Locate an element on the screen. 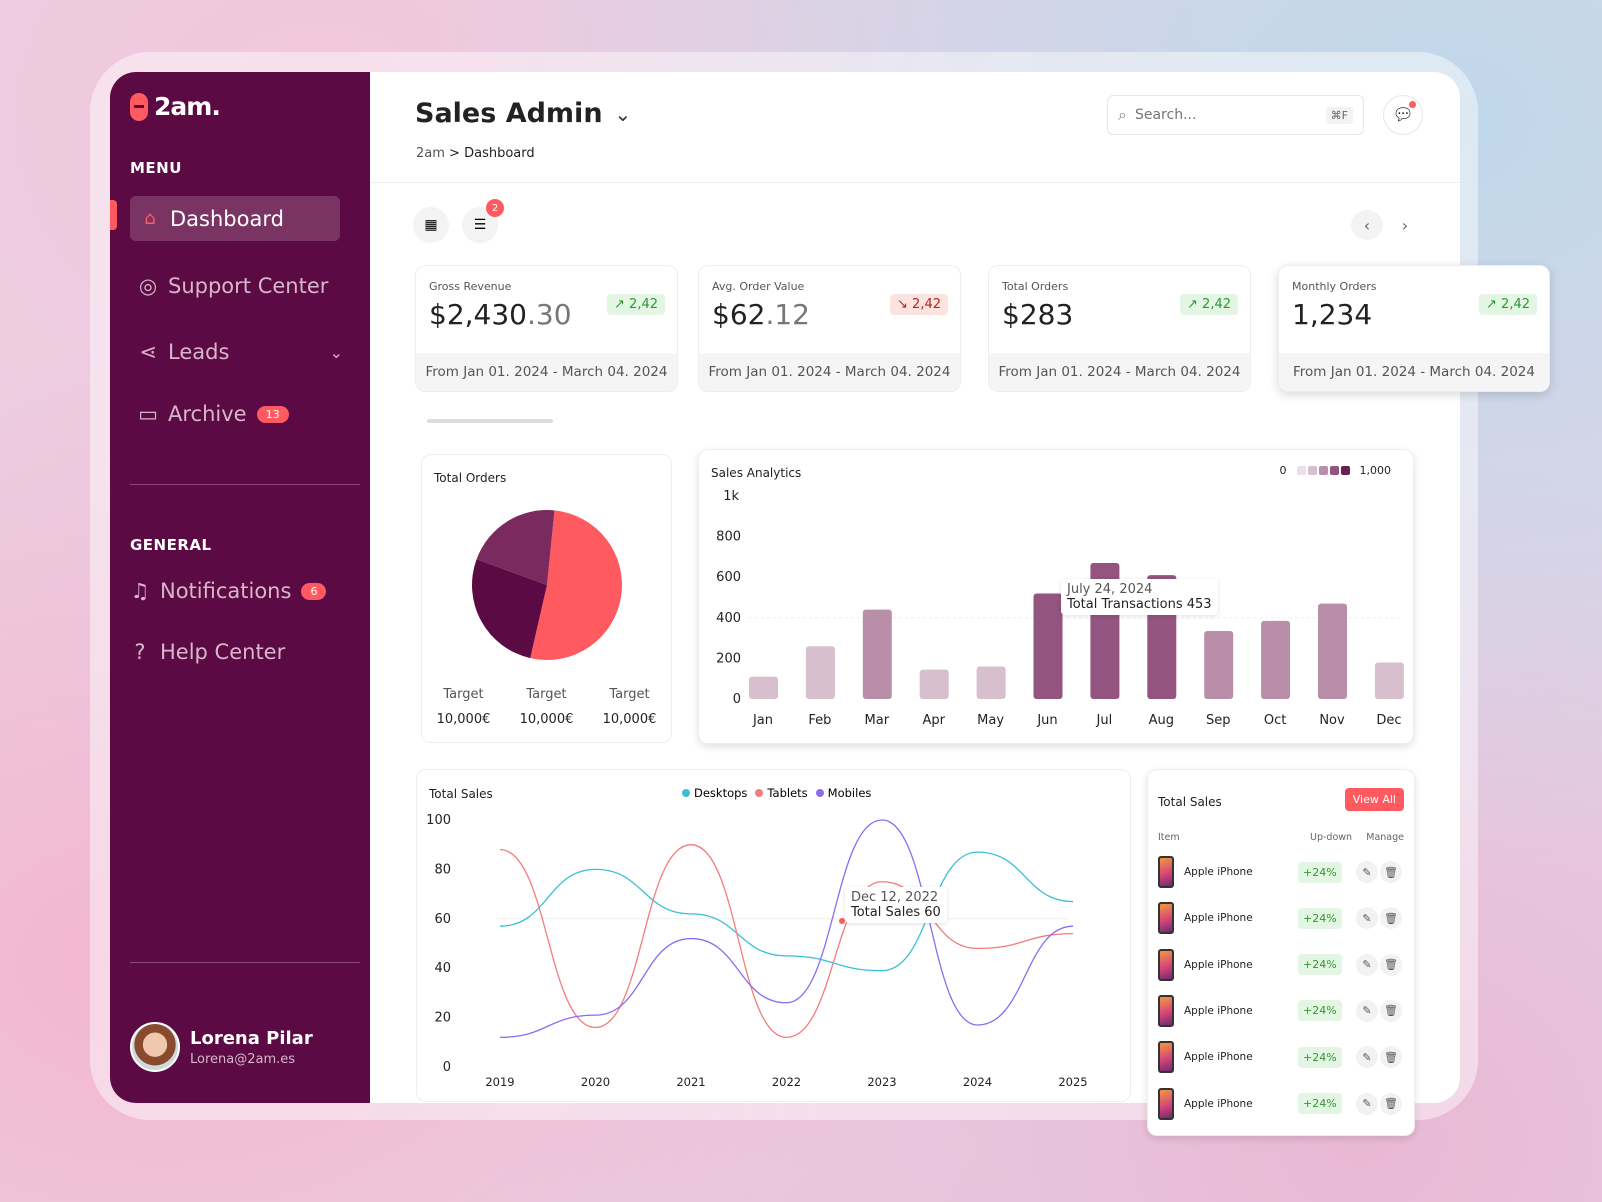 The width and height of the screenshot is (1602, 1202). line-series-mobiles is located at coordinates (786, 929).